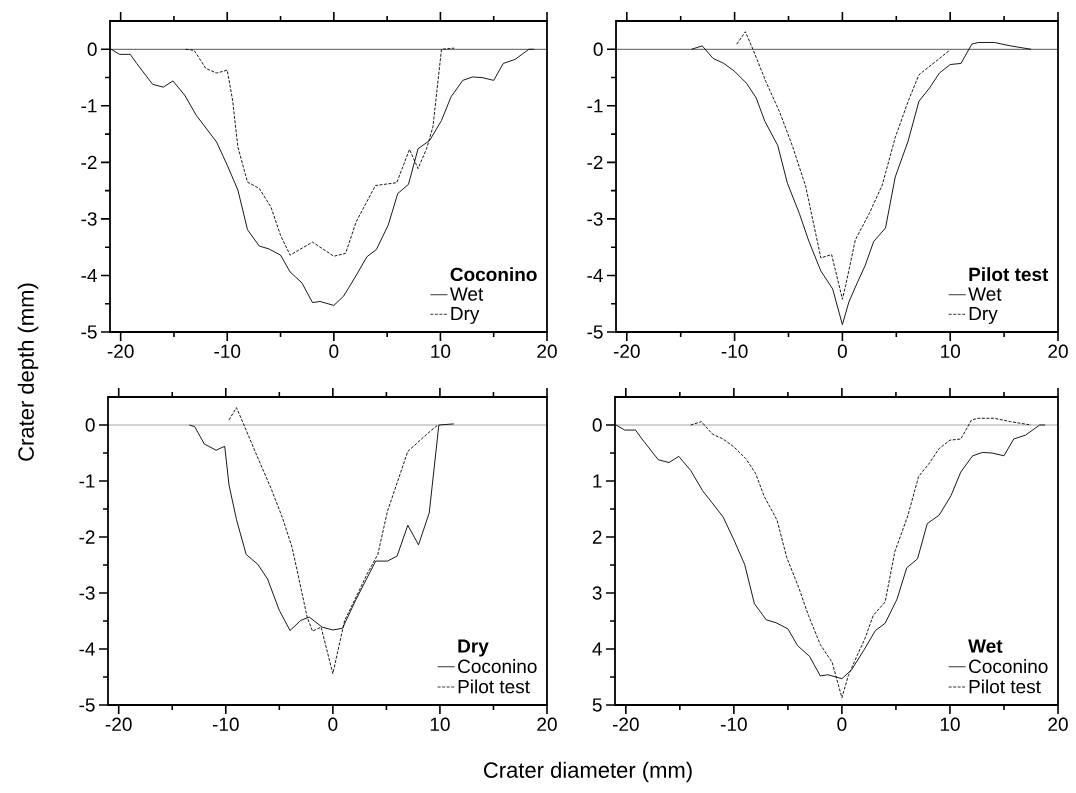 This screenshot has width=1076, height=793. I want to click on y-tick-label: 1, so click(597, 481).